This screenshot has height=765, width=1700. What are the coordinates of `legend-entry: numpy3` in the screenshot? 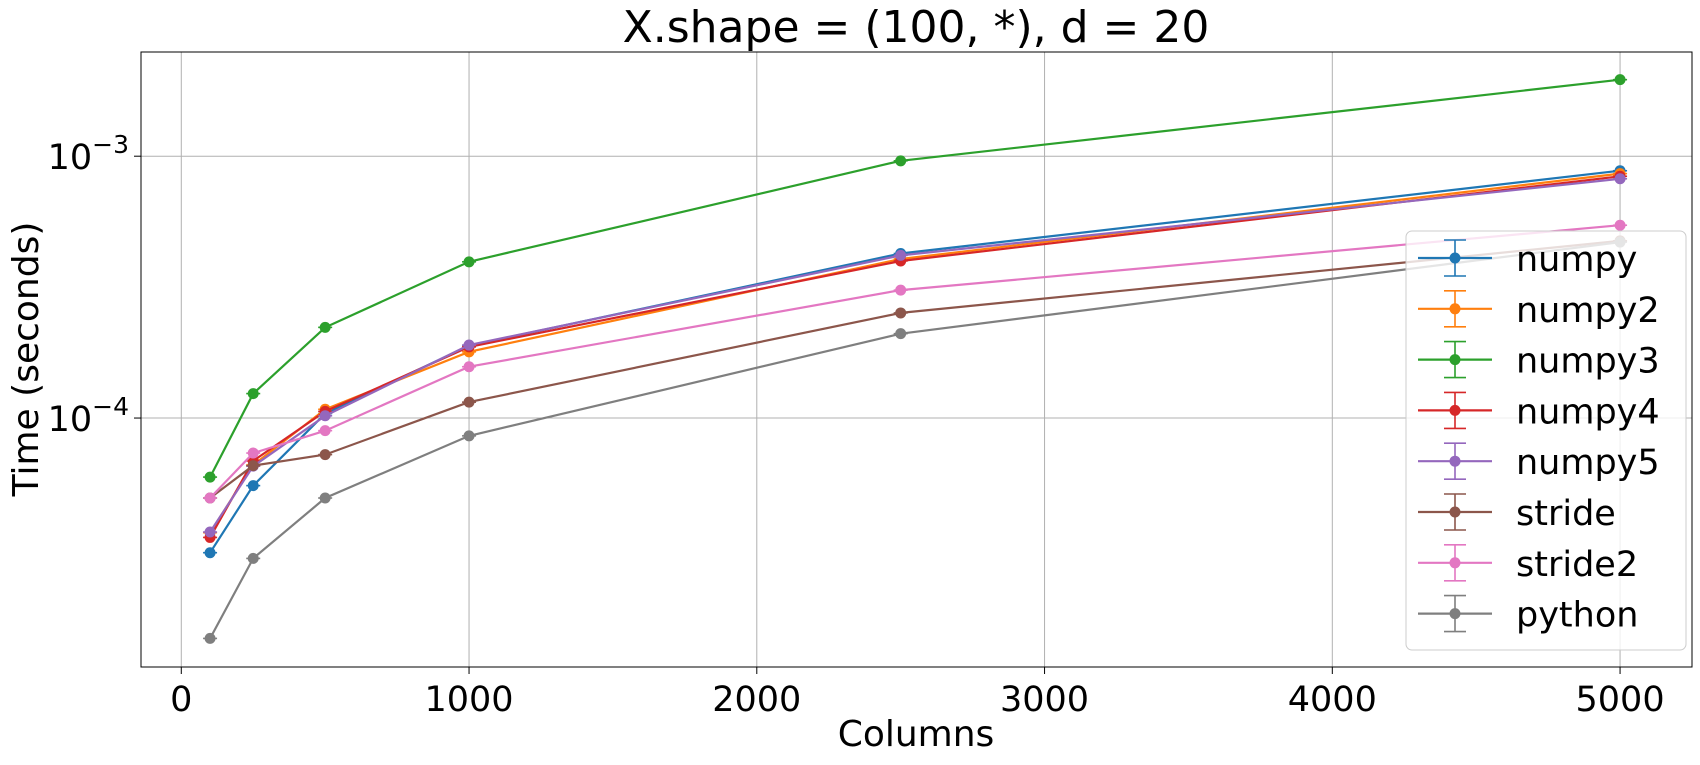 It's located at (1539, 361).